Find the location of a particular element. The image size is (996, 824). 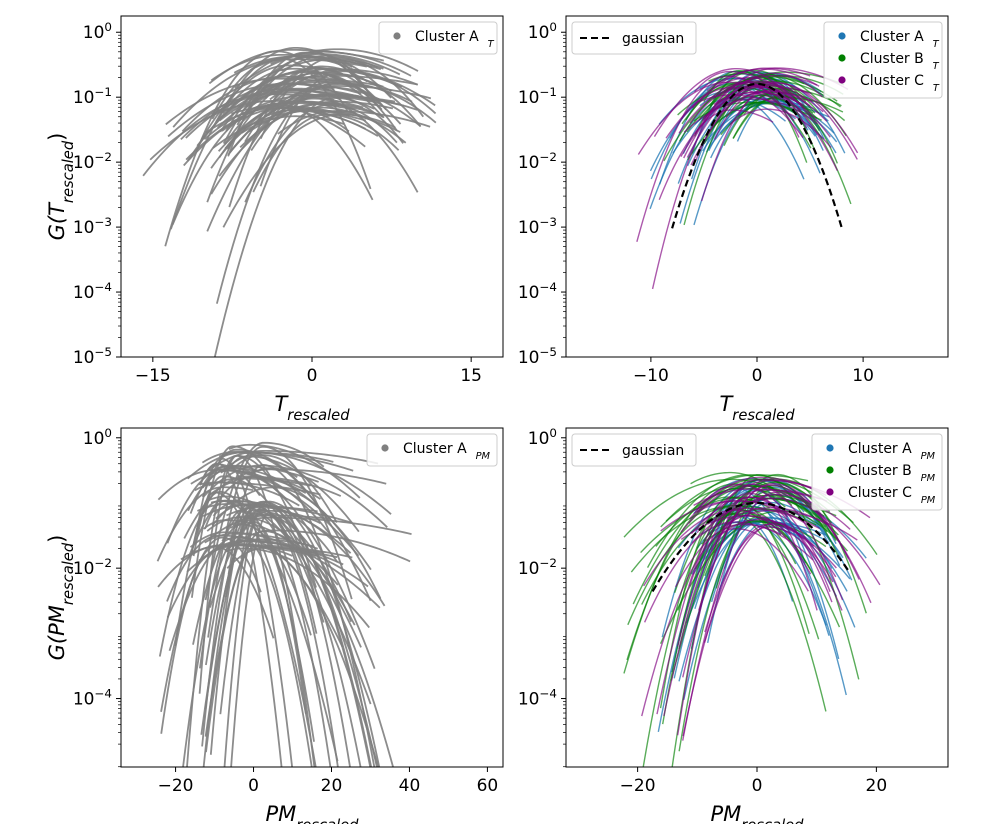

x-axis-label: PMrescaled is located at coordinates (757, 813).